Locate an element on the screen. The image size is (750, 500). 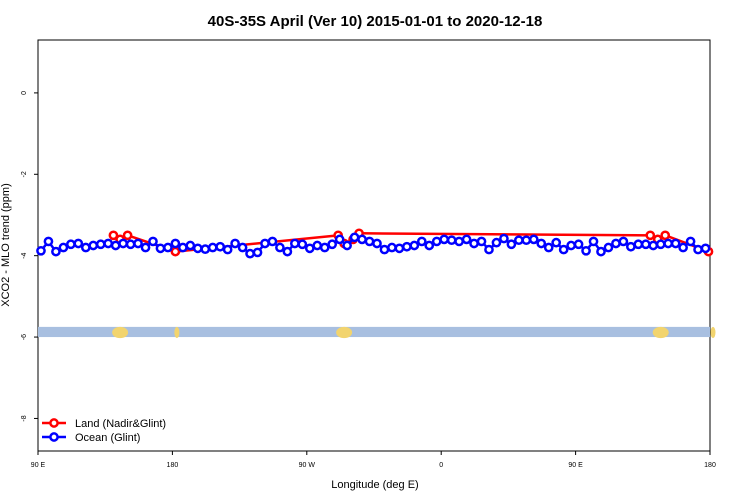
ocean-strip is located at coordinates (374, 332).